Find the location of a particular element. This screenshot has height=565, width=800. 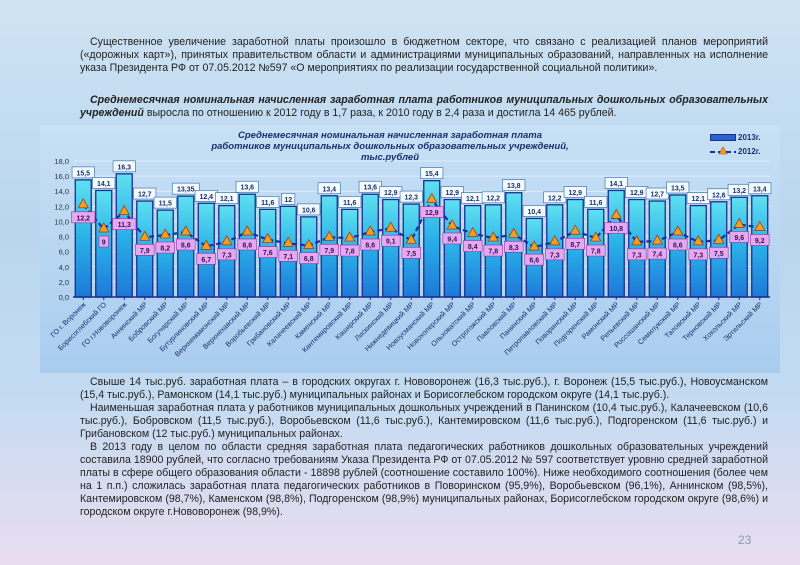

bar-label-2013: 10,6 is located at coordinates (309, 210).